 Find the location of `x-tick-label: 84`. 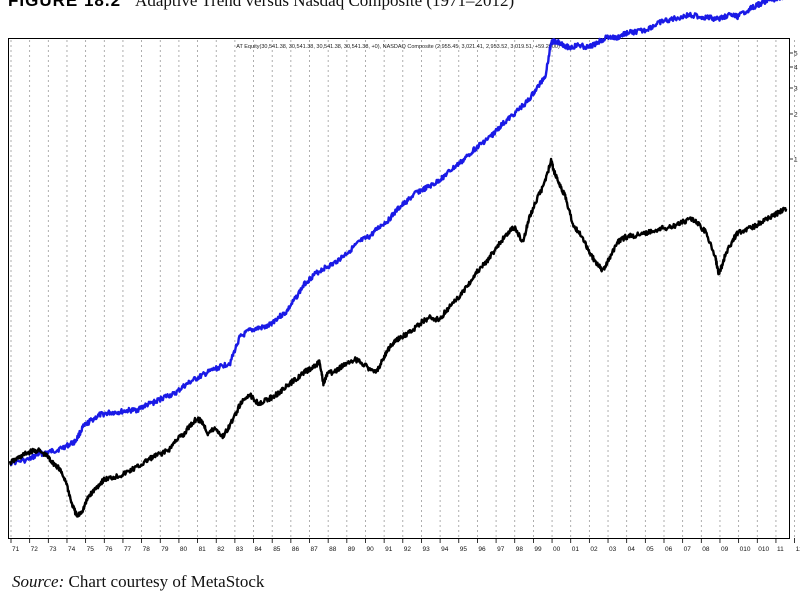

x-tick-label: 84 is located at coordinates (259, 549).